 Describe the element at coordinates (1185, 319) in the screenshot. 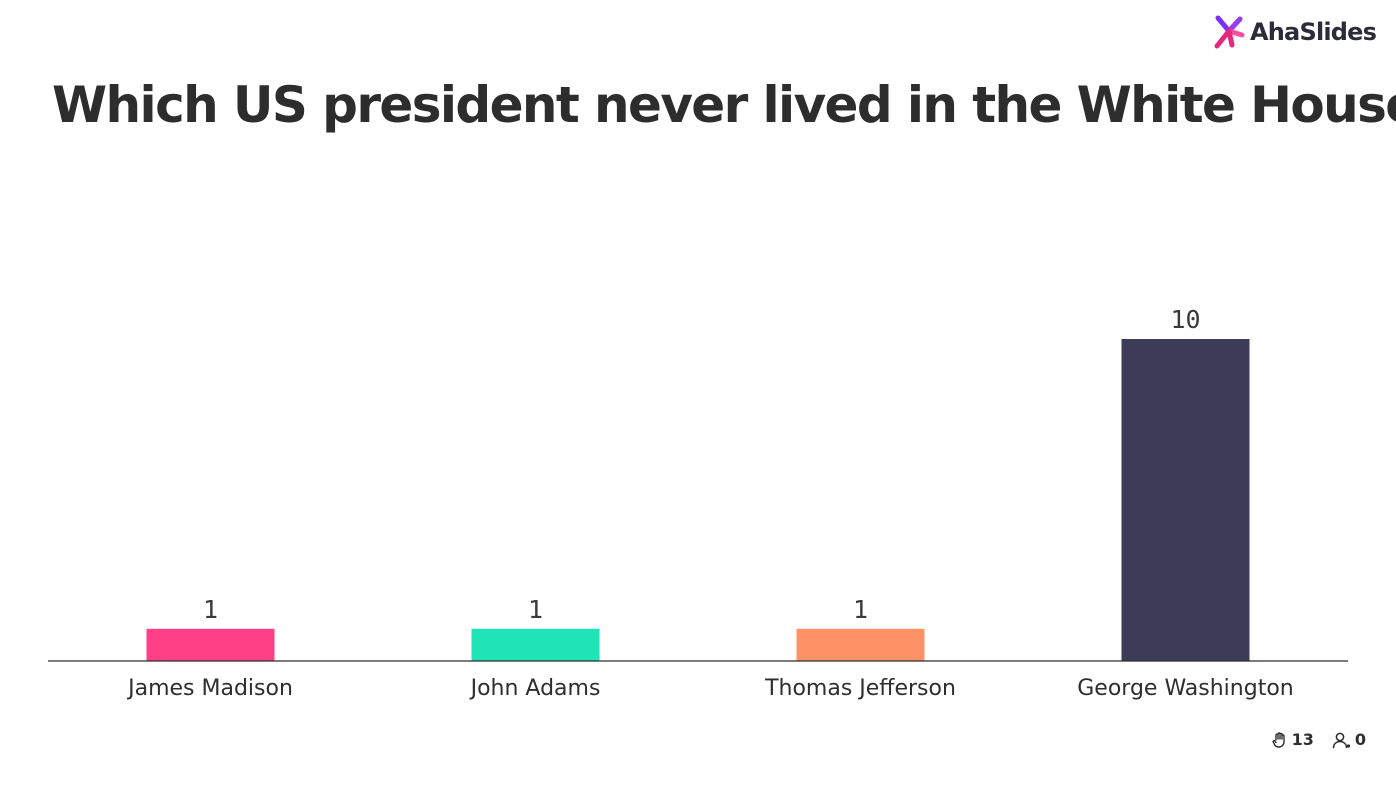

I see `bar-value-label: 10` at that location.